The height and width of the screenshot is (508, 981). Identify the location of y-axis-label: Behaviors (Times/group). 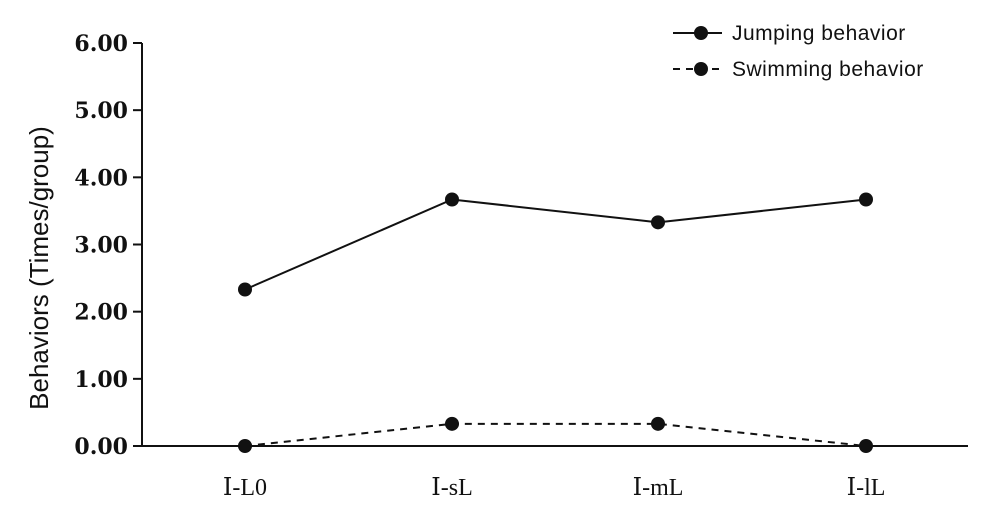
(39, 268).